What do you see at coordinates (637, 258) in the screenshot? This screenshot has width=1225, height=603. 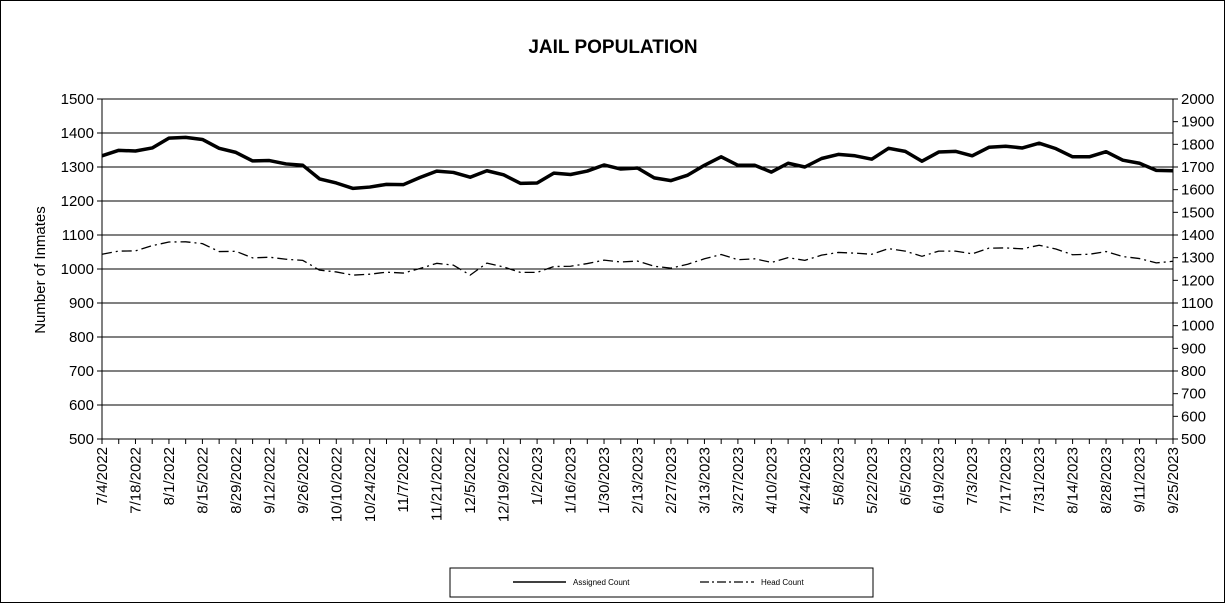 I see `head-count-line` at bounding box center [637, 258].